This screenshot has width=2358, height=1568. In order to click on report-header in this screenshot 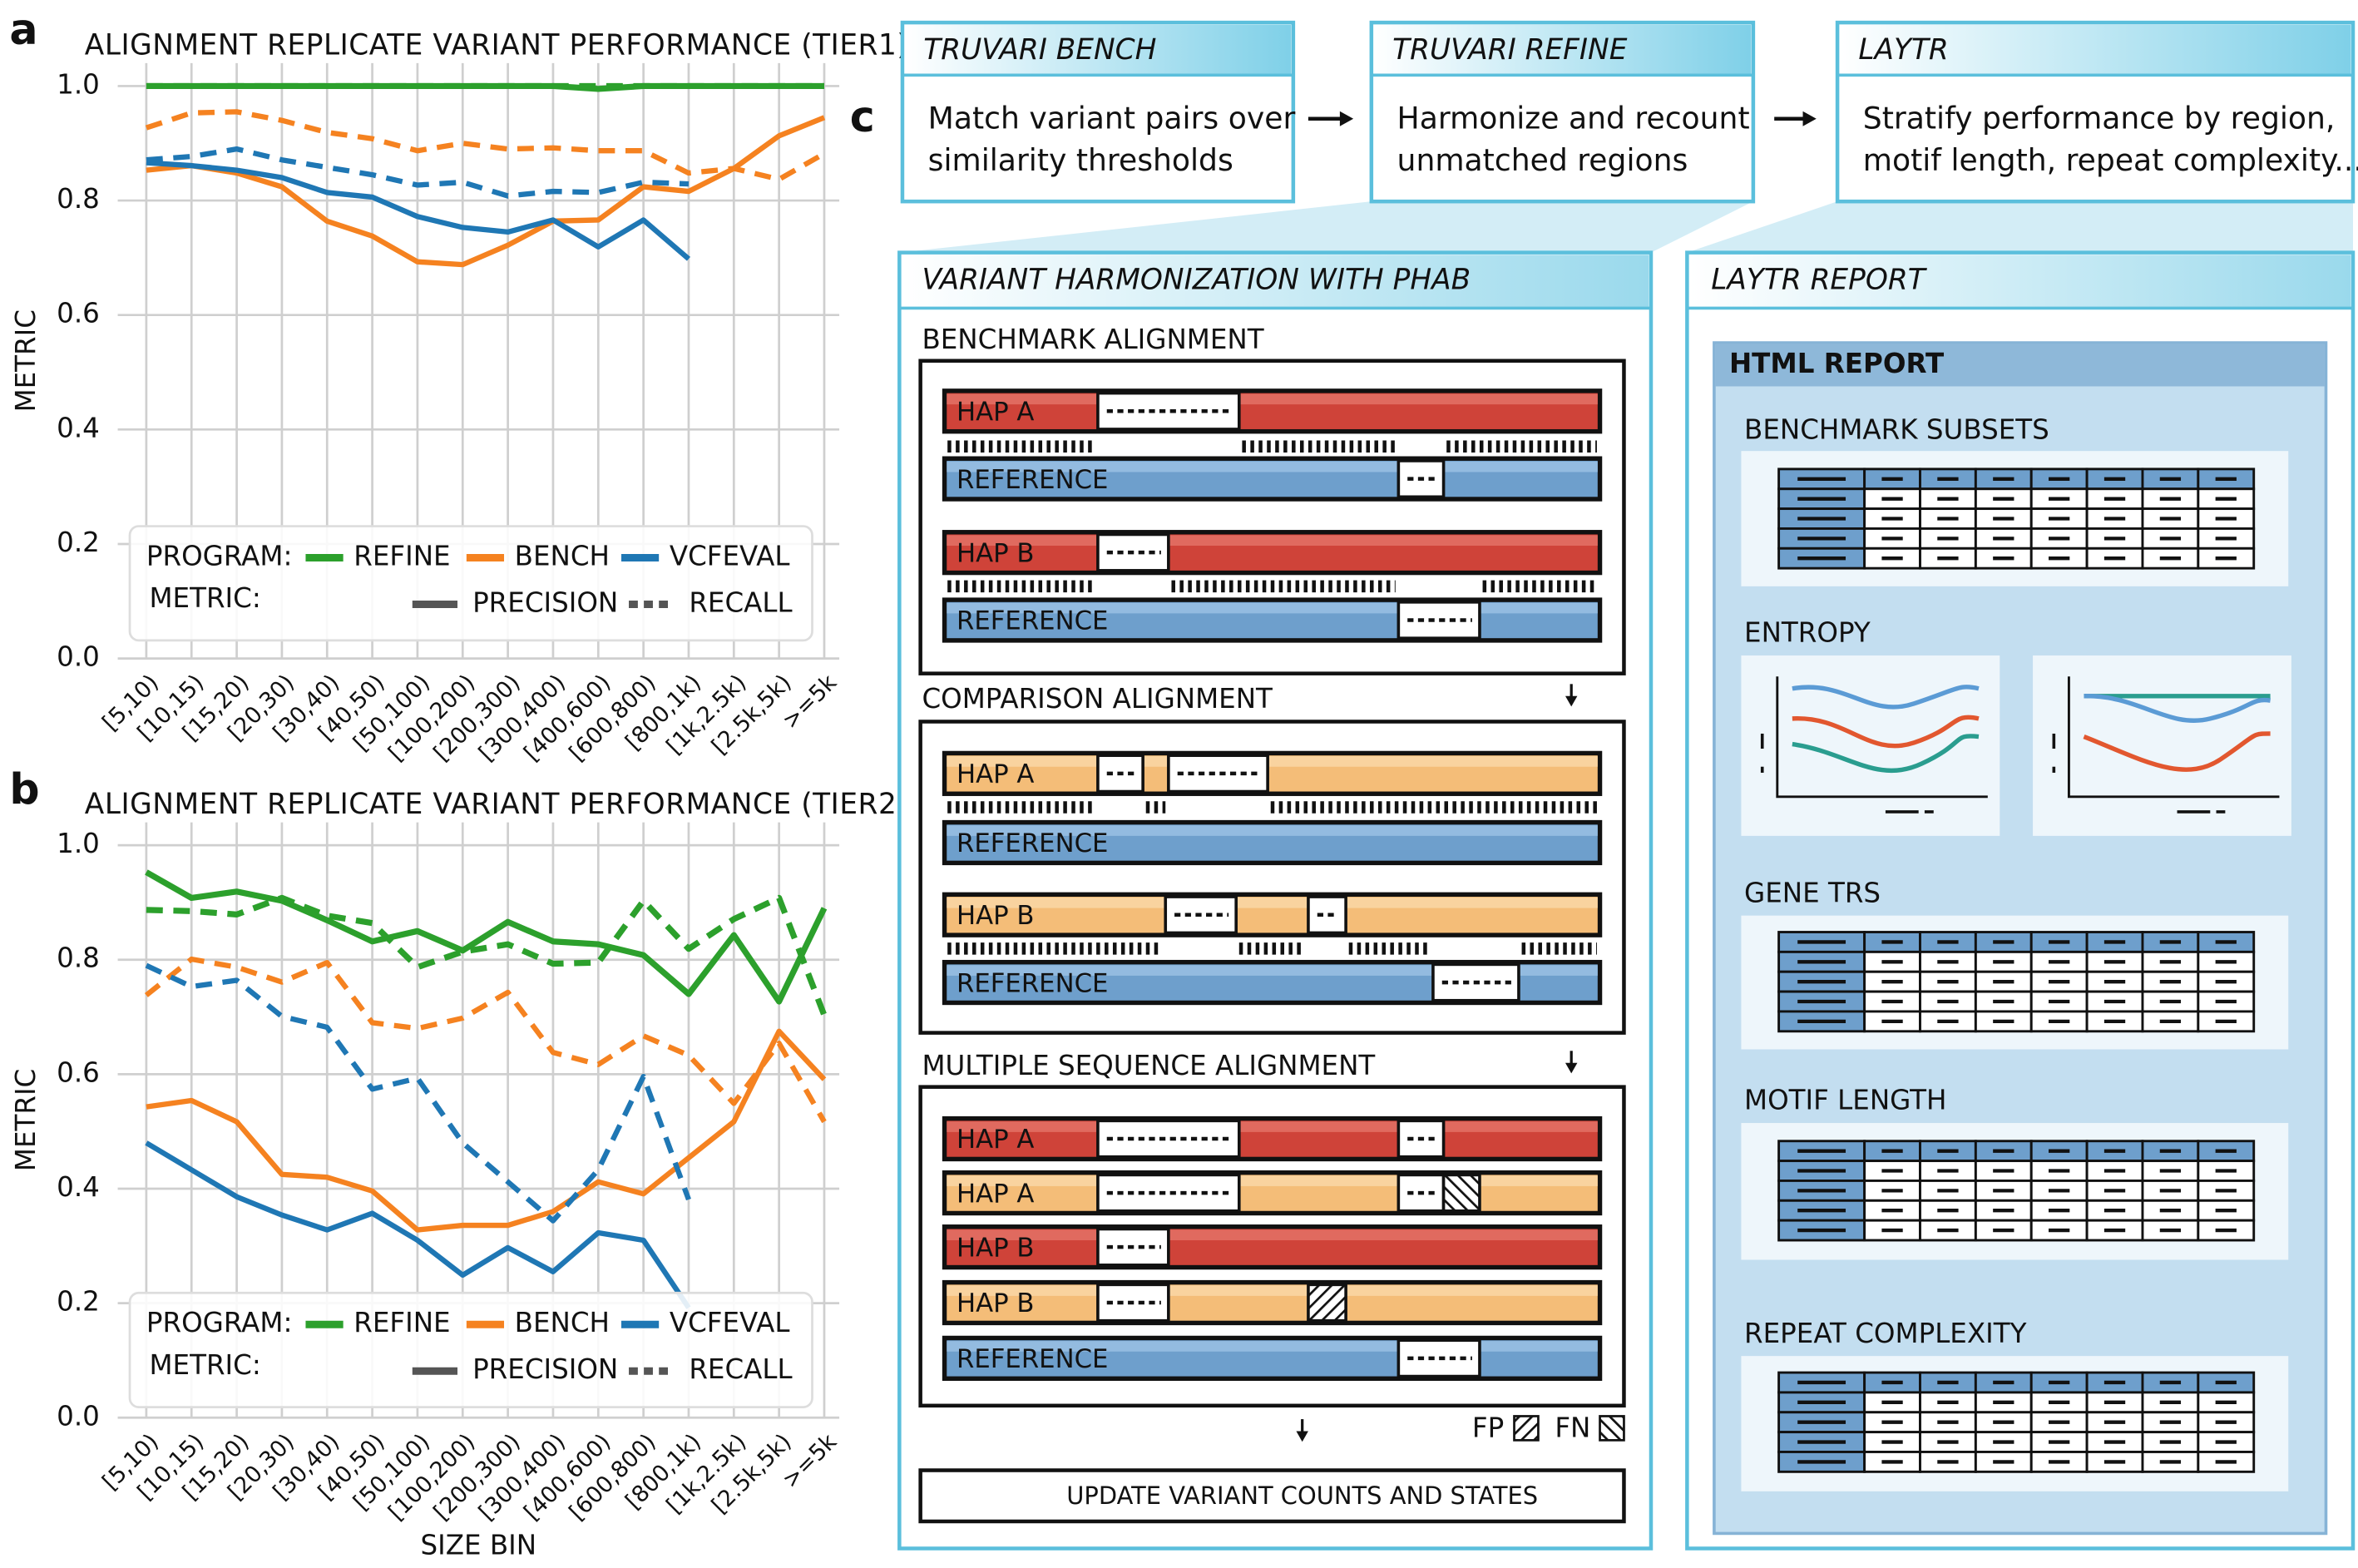, I will do `click(2020, 365)`.